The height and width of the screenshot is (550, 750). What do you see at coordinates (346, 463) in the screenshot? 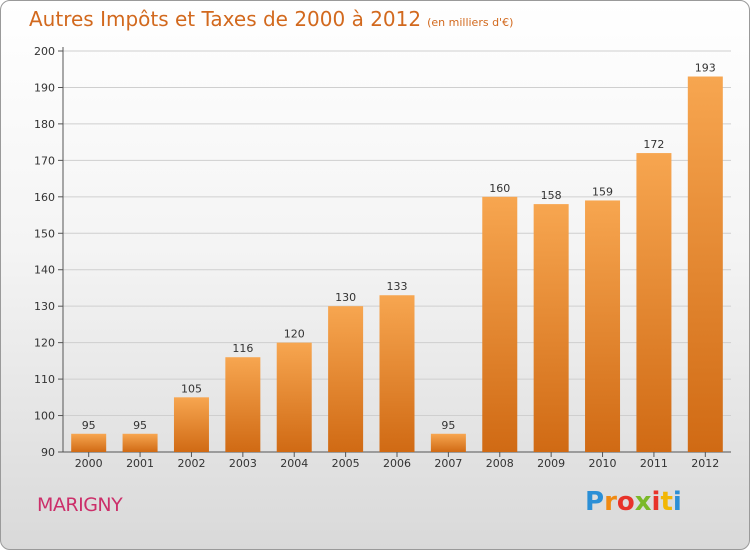
I see `x-tick-label: 2005` at bounding box center [346, 463].